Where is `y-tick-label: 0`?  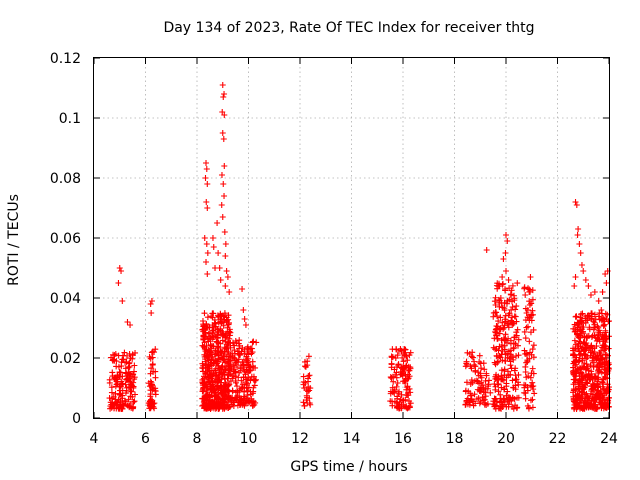 y-tick-label: 0 is located at coordinates (76, 419).